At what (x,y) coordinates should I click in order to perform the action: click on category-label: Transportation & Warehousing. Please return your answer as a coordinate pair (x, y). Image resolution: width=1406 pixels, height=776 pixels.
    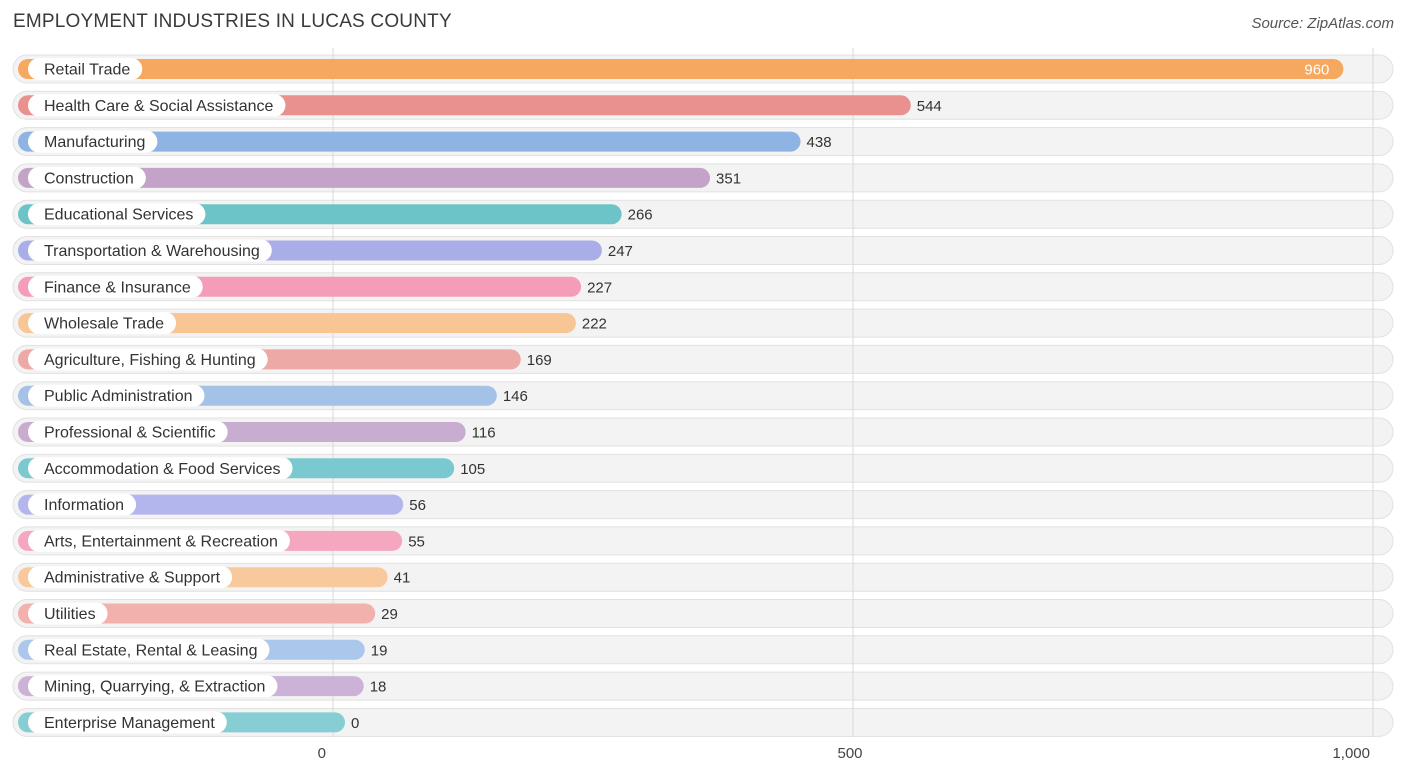
    Looking at the image, I should click on (152, 251).